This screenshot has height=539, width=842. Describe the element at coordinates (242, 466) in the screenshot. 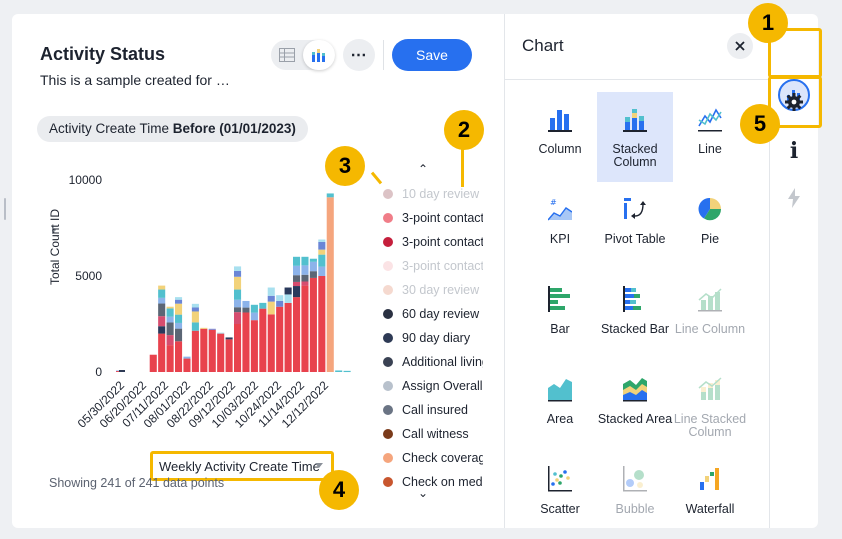

I see `x-axis-column-select: Weekly Activity Create Time` at that location.